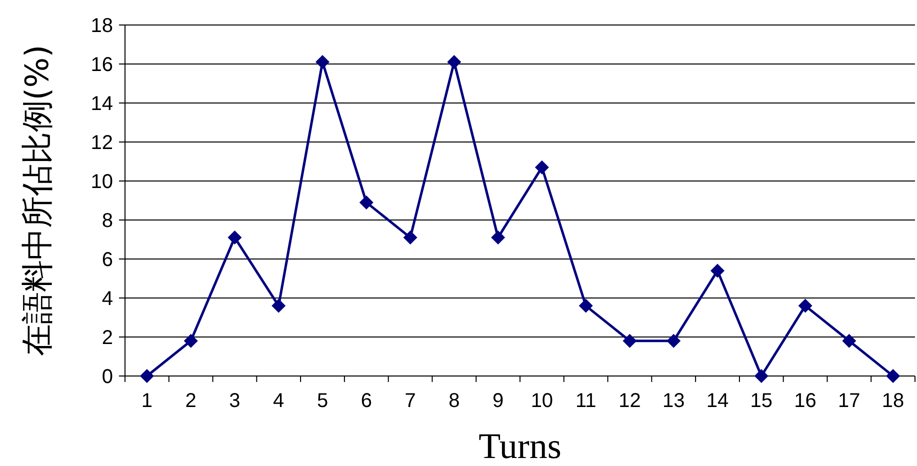 The image size is (917, 466). Describe the element at coordinates (454, 401) in the screenshot. I see `x-tick-label: 8` at that location.